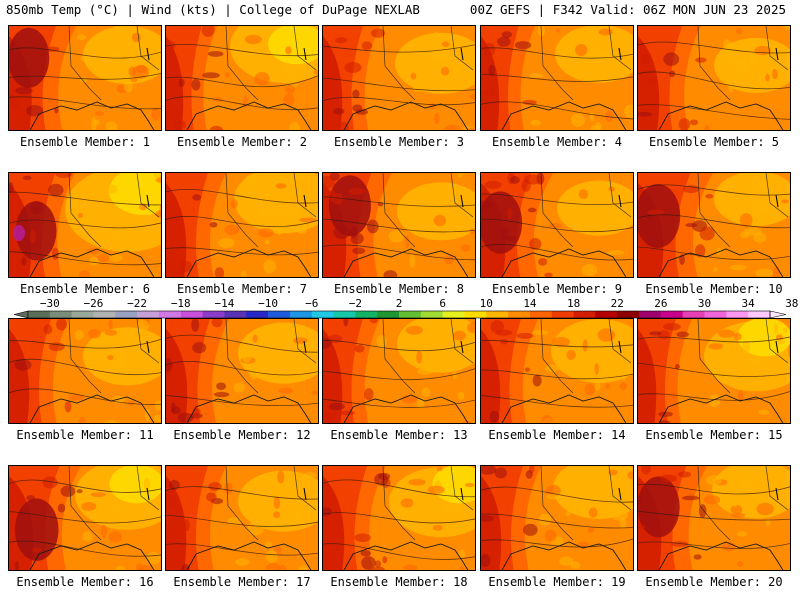 Image resolution: width=800 pixels, height=600 pixels. Describe the element at coordinates (399, 303) in the screenshot. I see `colorbar-tick-label: 2` at that location.